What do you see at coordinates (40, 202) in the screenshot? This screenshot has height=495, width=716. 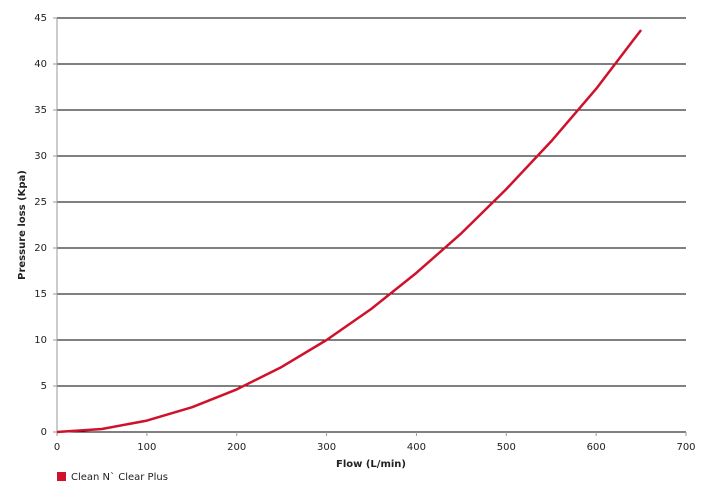 I see `y-tick-label: 25` at bounding box center [40, 202].